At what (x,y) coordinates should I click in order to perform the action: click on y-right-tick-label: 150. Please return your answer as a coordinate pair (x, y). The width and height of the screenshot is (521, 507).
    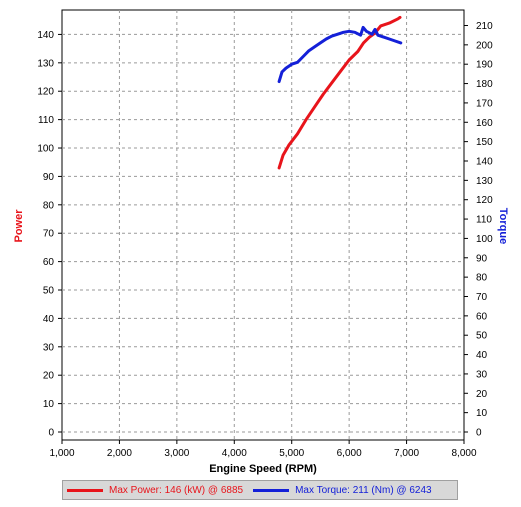
    Looking at the image, I should click on (484, 142).